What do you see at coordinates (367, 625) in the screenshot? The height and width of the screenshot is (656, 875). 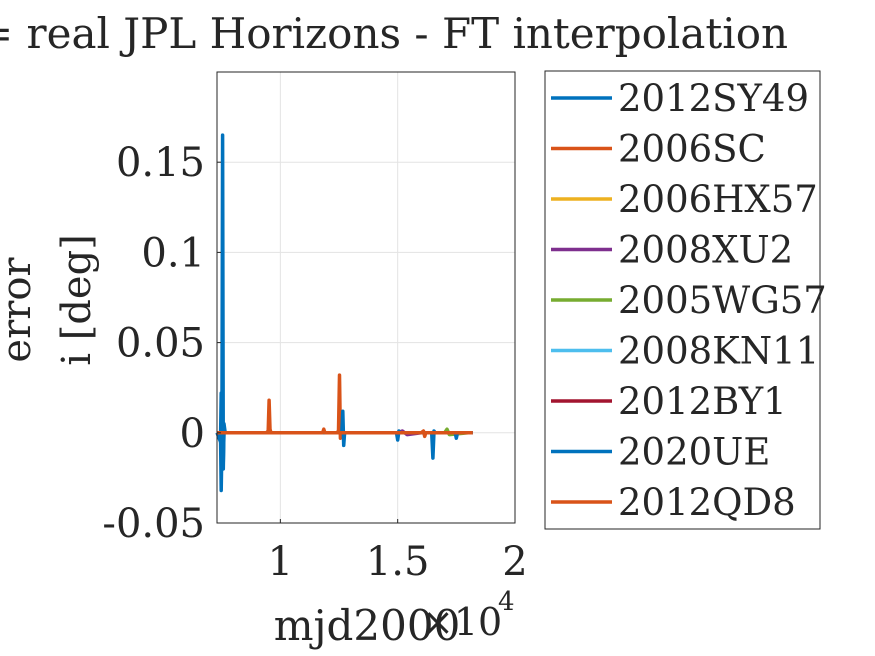 I see `x-axis-label: mjd2000` at bounding box center [367, 625].